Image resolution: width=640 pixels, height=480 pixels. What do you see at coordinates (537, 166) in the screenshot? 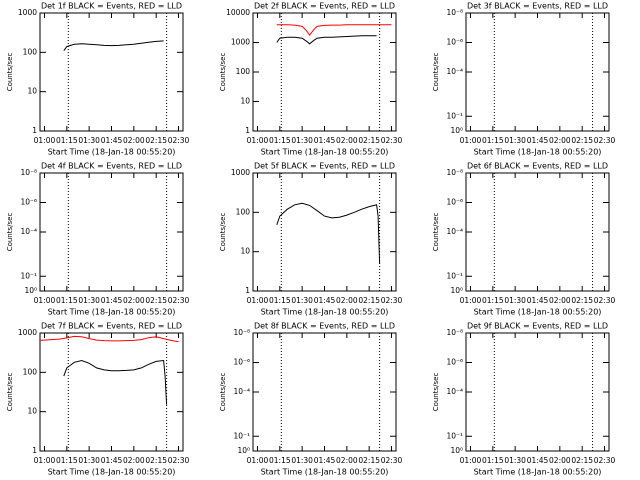
I see `chart-title: Det 6f BLACK = Events, RED = LLD` at bounding box center [537, 166].